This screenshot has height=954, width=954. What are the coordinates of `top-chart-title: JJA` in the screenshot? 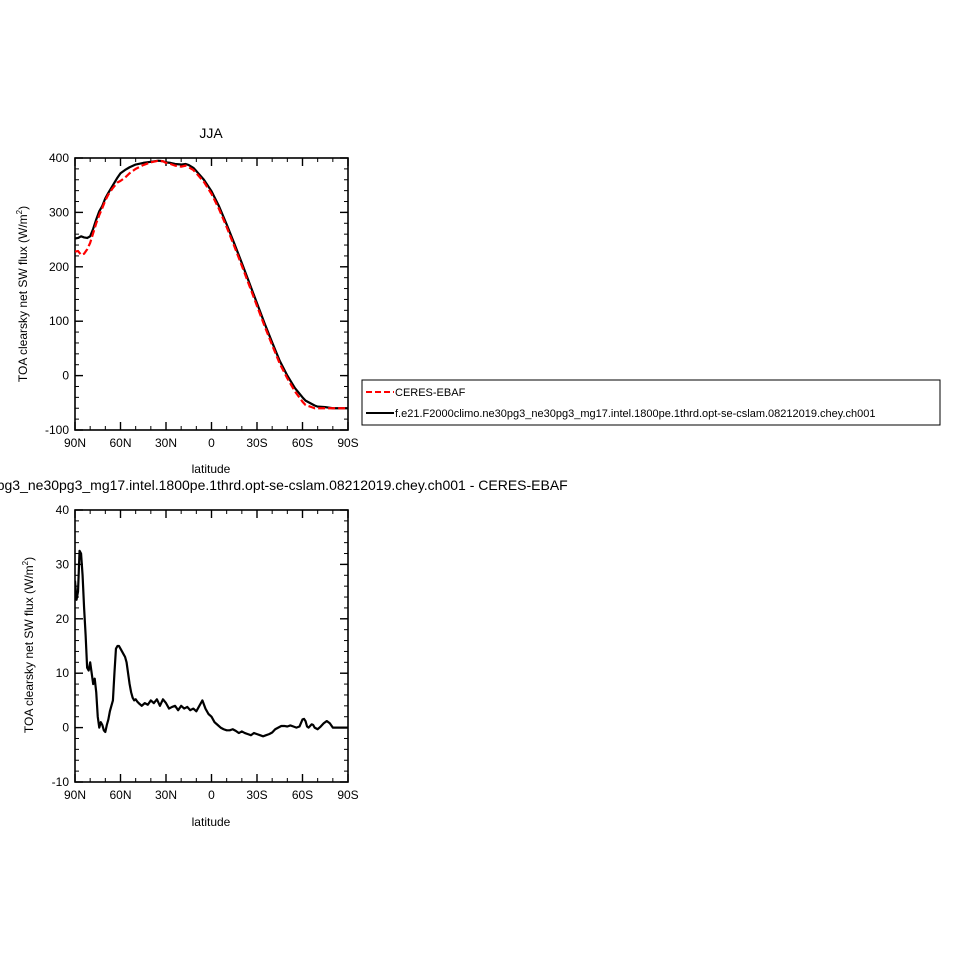 It's located at (211, 133).